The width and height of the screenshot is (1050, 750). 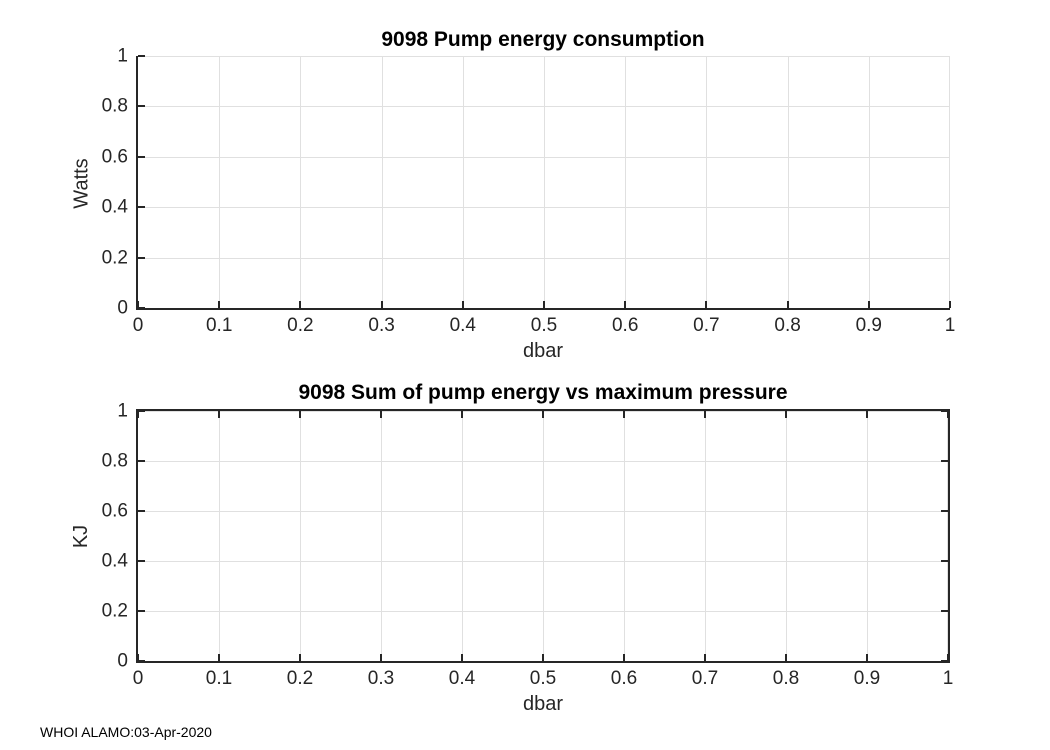 I want to click on y-tick-label: 0.4, so click(x=114, y=207).